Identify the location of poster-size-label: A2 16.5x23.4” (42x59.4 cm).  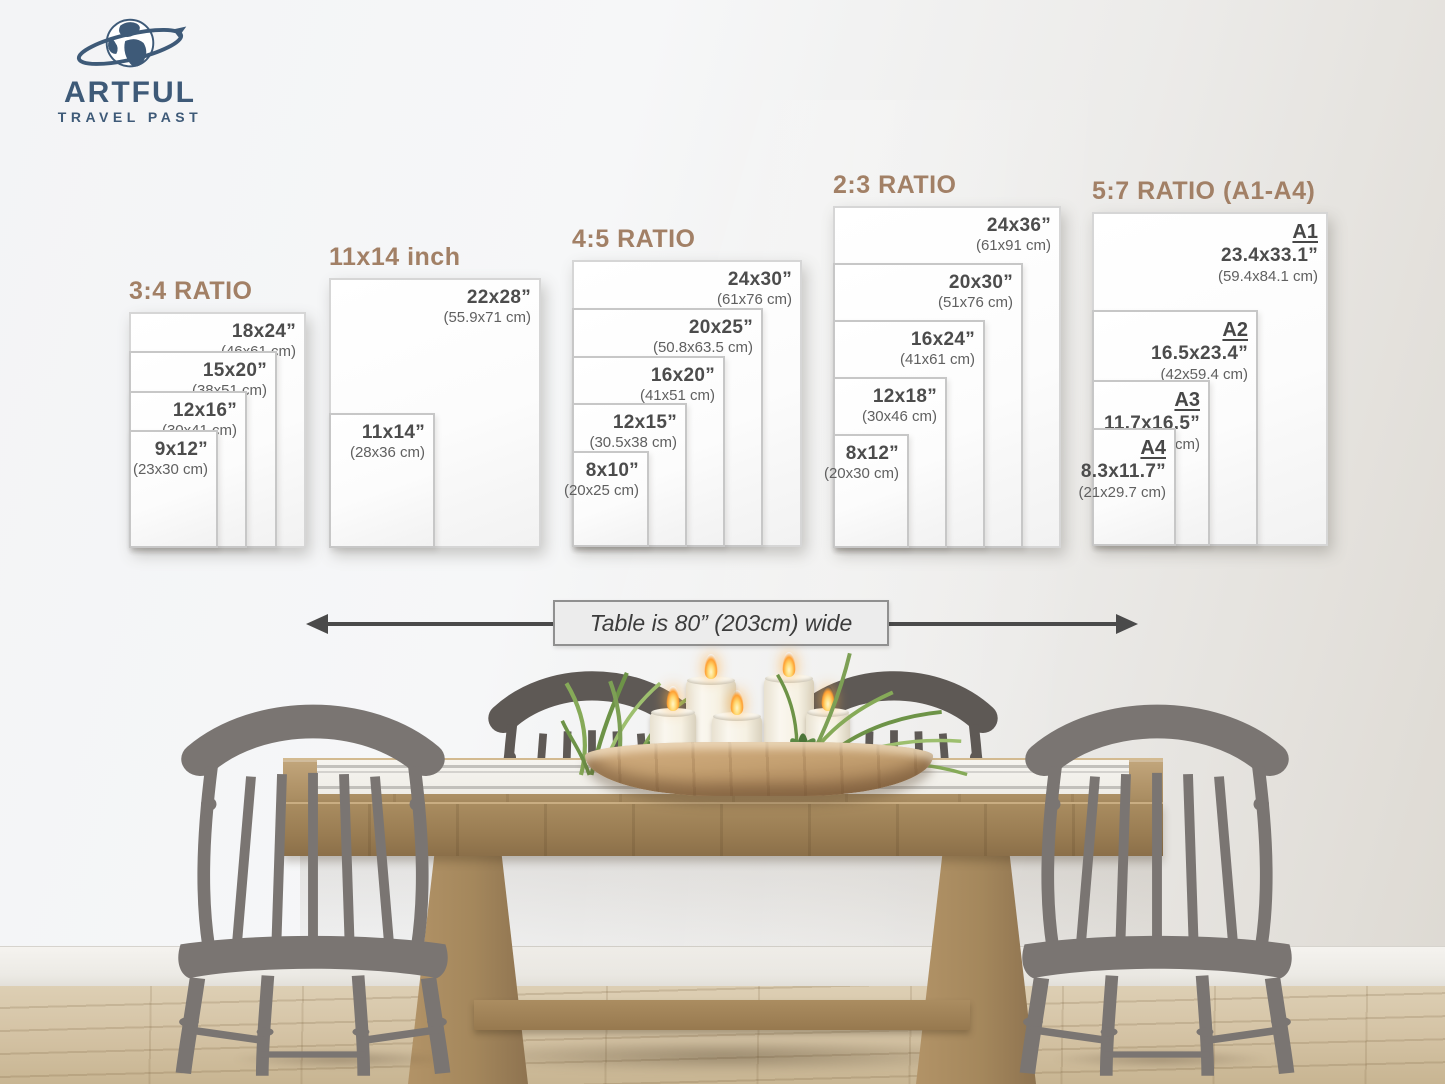
(1199, 351).